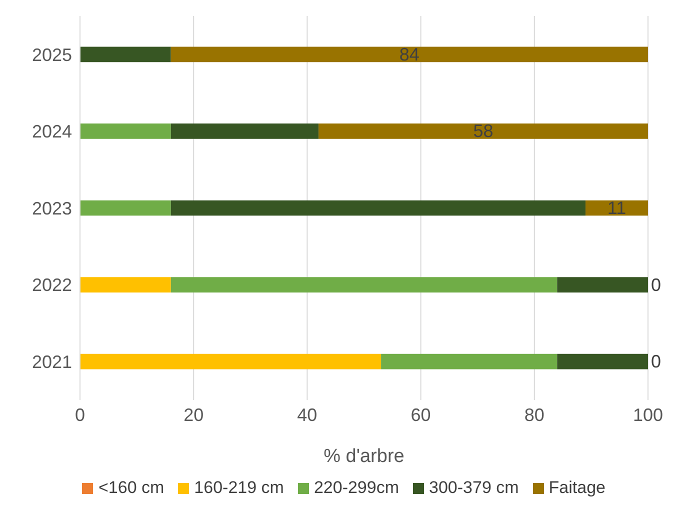  What do you see at coordinates (648, 414) in the screenshot?
I see `x-tick-label: 100` at bounding box center [648, 414].